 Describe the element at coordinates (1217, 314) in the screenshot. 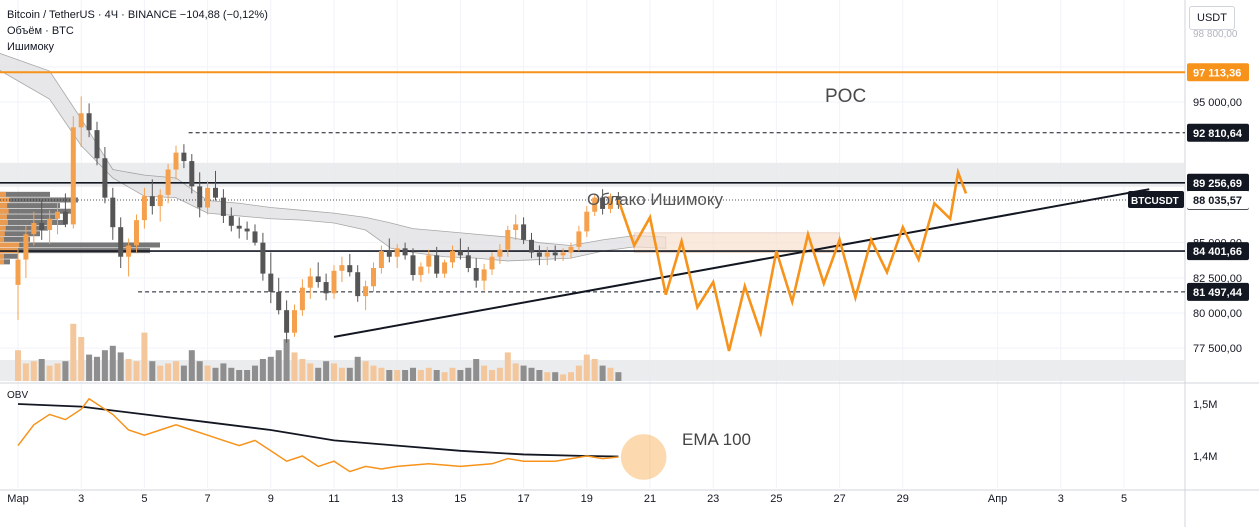

I see `price-tick-label: 80 000,00` at that location.